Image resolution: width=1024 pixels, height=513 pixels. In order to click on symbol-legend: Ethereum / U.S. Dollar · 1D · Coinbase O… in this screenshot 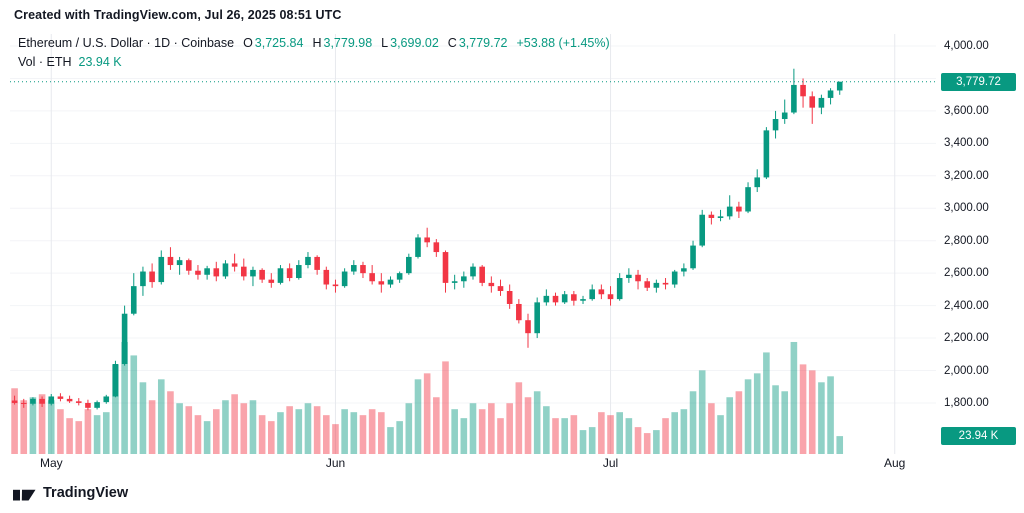, I will do `click(314, 43)`.